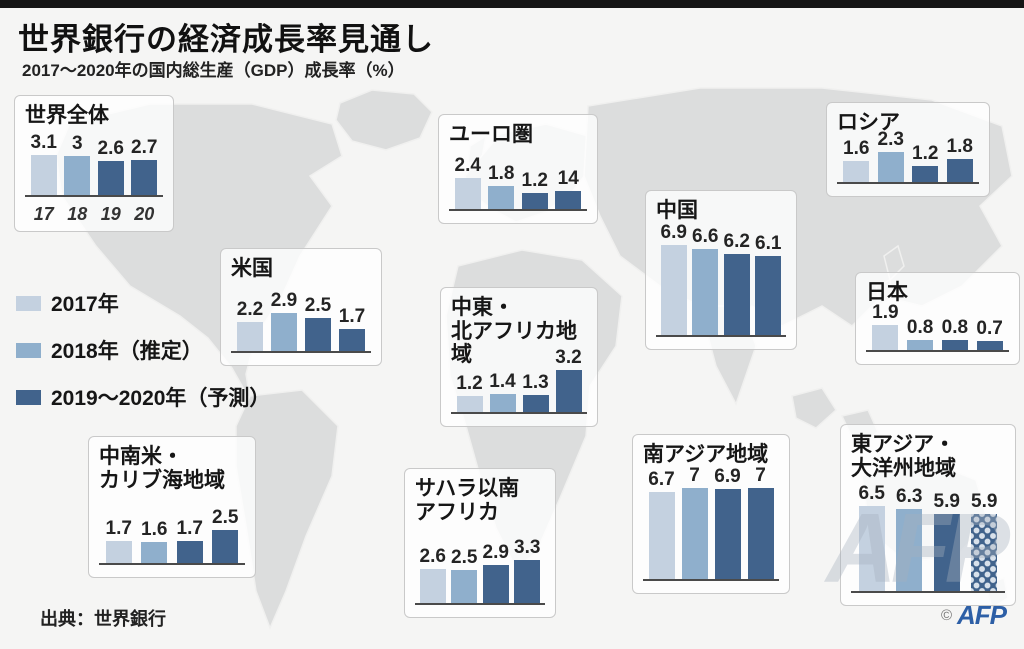 This screenshot has width=1024, height=649. What do you see at coordinates (28, 303) in the screenshot?
I see `legend-swatch-2017` at bounding box center [28, 303].